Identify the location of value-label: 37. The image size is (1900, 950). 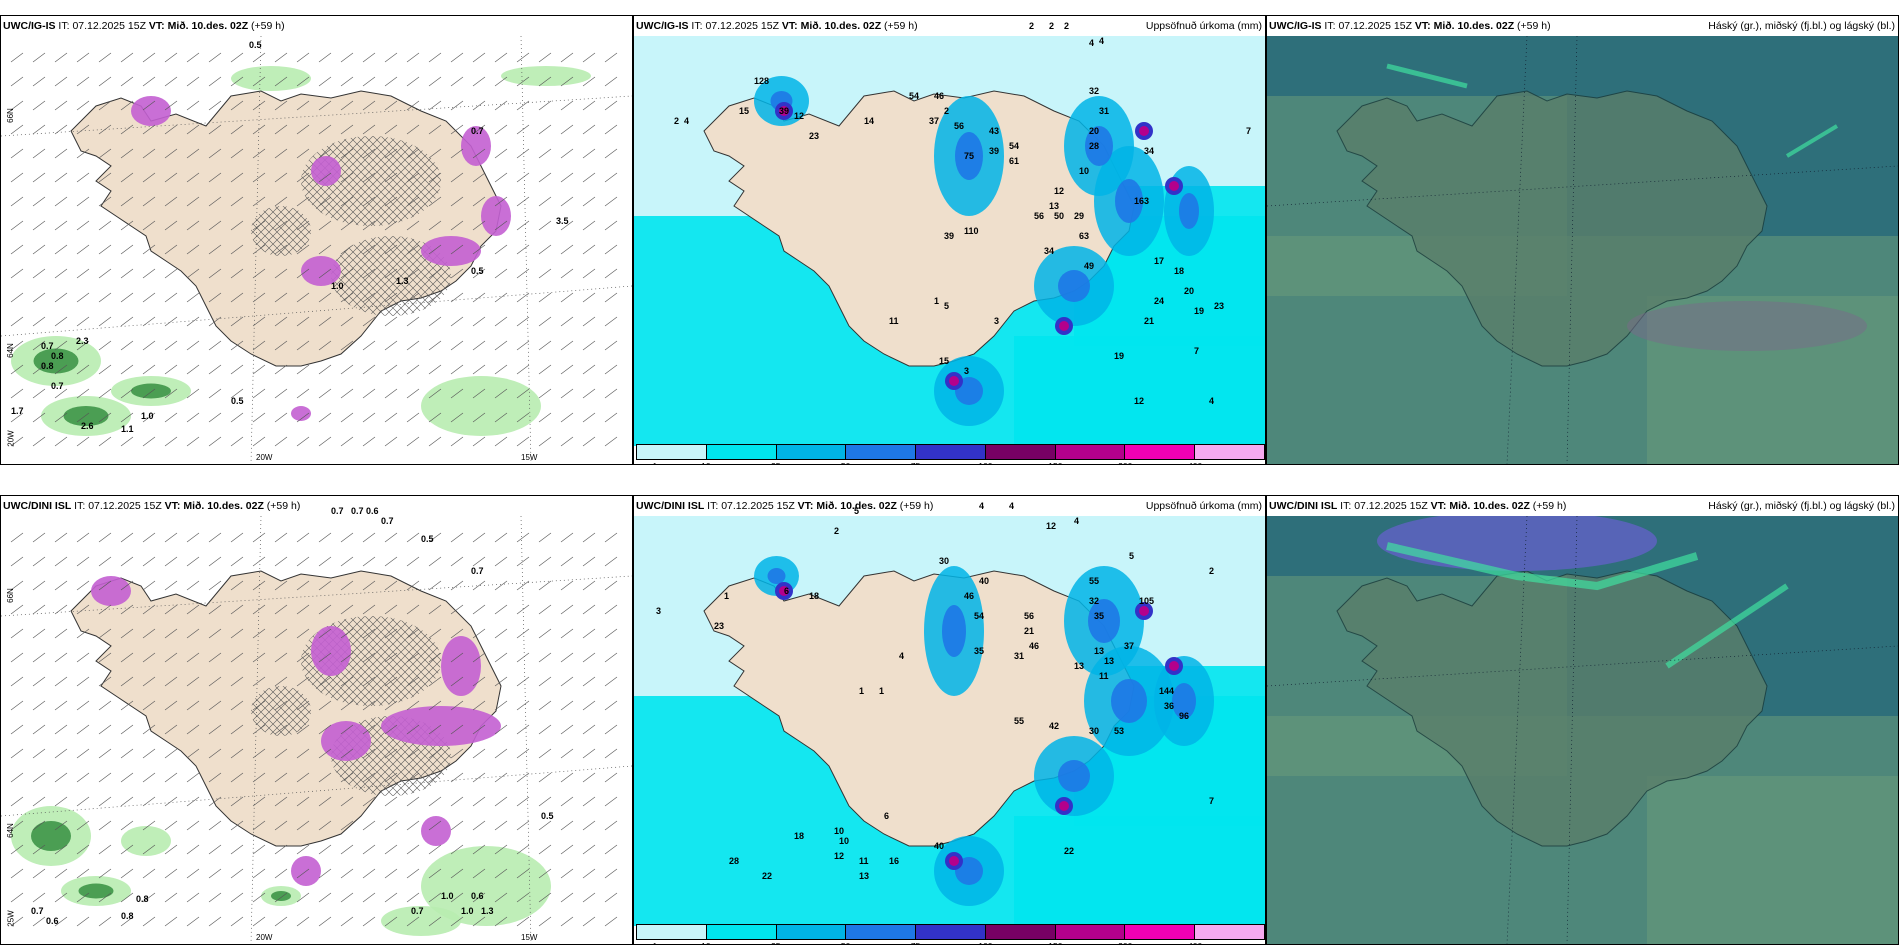
(1129, 646).